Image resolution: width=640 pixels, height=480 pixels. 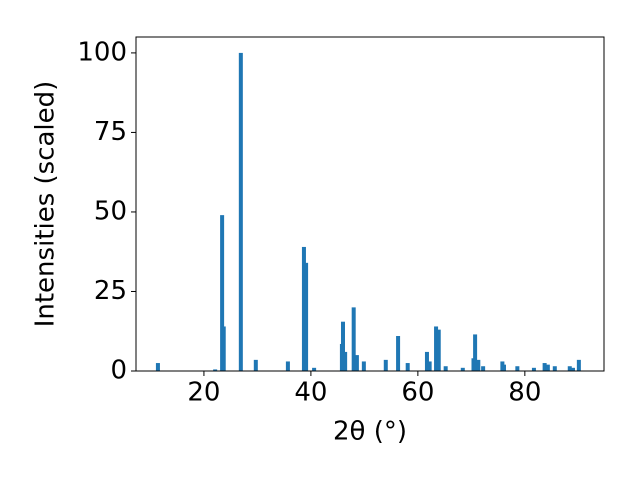 What do you see at coordinates (110, 291) in the screenshot?
I see `y-tick-label: 25` at bounding box center [110, 291].